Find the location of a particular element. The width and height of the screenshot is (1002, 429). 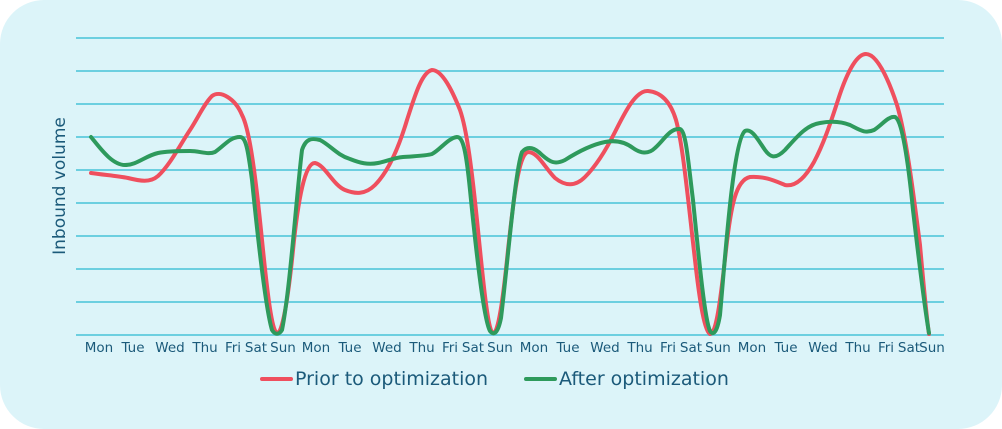

legend-item-after: After optimization is located at coordinates (626, 379).